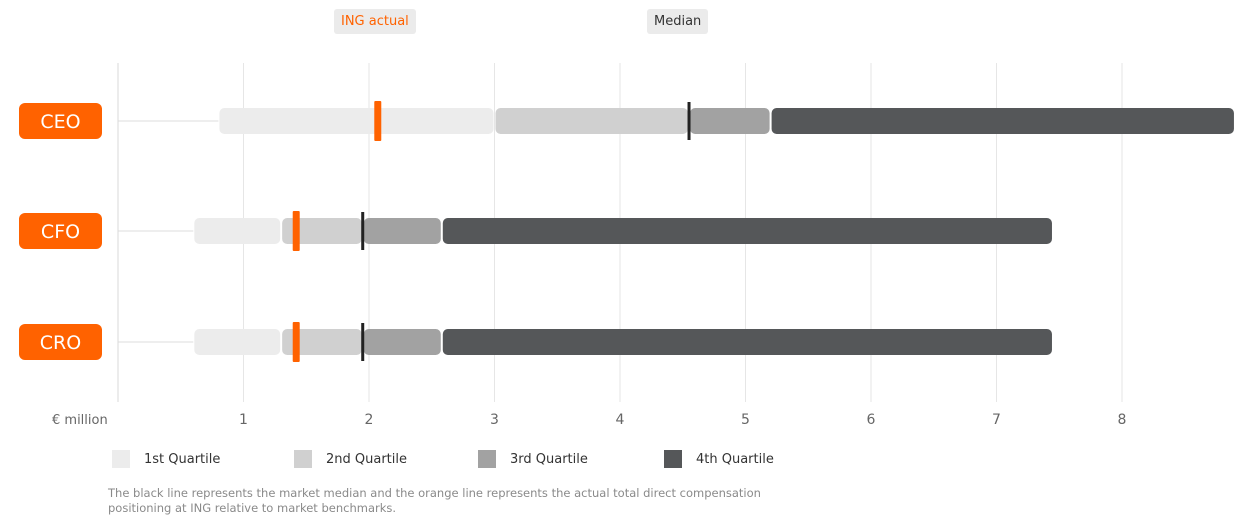 The width and height of the screenshot is (1235, 518). What do you see at coordinates (549, 459) in the screenshot?
I see `legend-label-q3: 3rd Quartile` at bounding box center [549, 459].